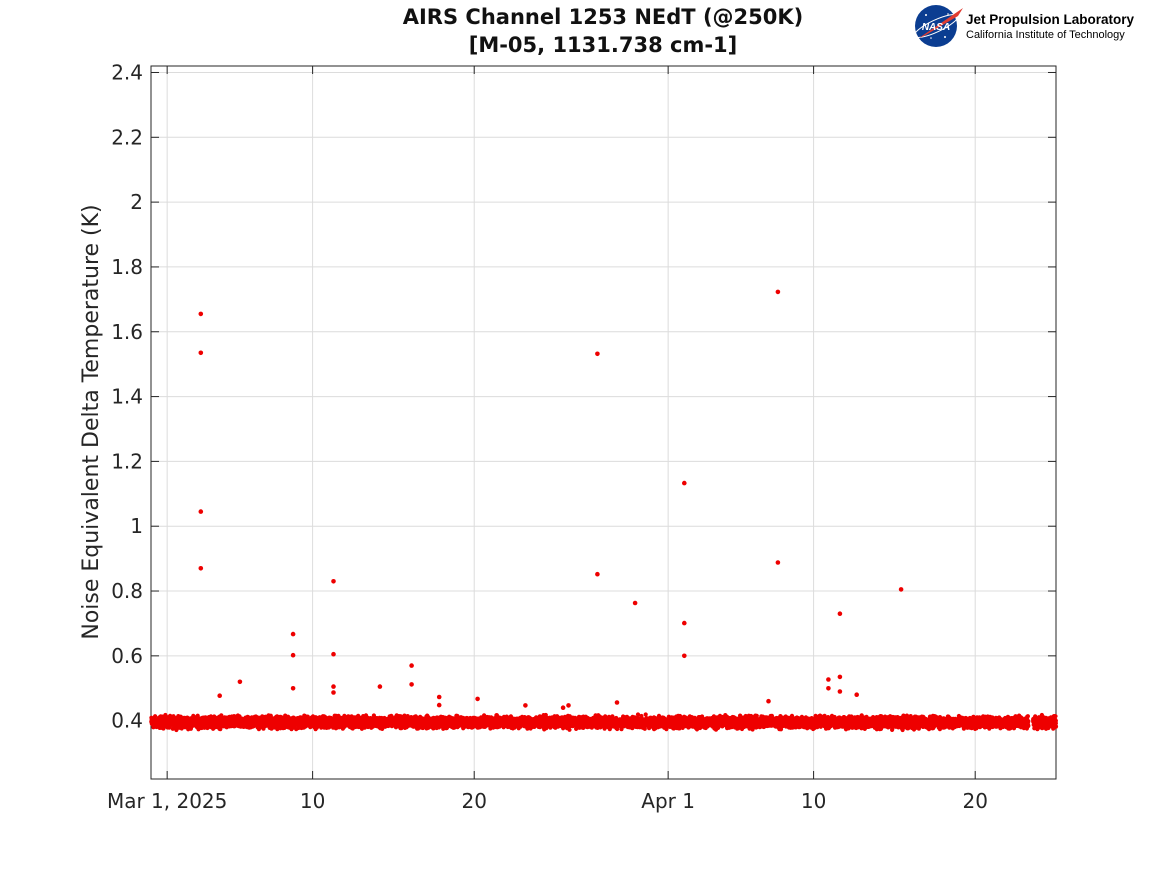 This screenshot has width=1167, height=875. What do you see at coordinates (603, 17) in the screenshot?
I see `chart-title-line: AIRS Channel 1253 NEdT (@250K)` at bounding box center [603, 17].